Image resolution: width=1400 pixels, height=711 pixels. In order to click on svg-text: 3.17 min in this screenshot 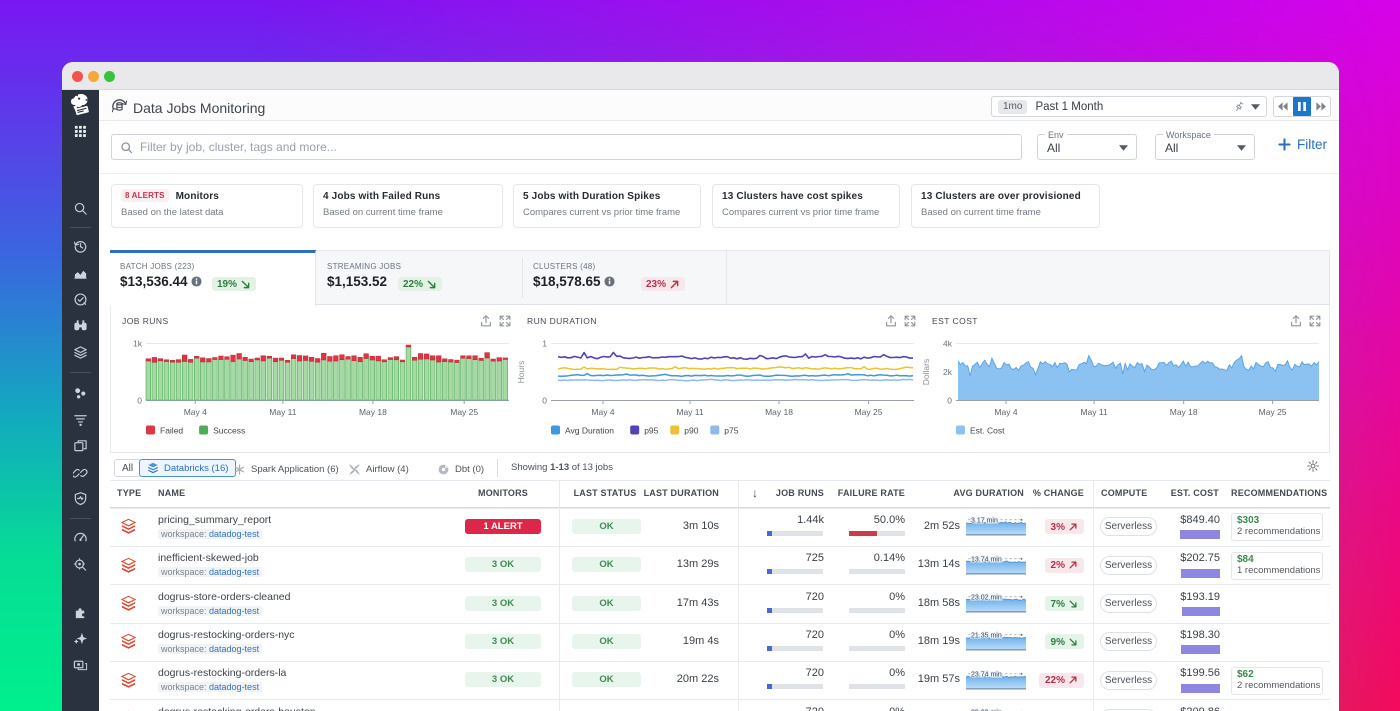, I will do `click(984, 521)`.